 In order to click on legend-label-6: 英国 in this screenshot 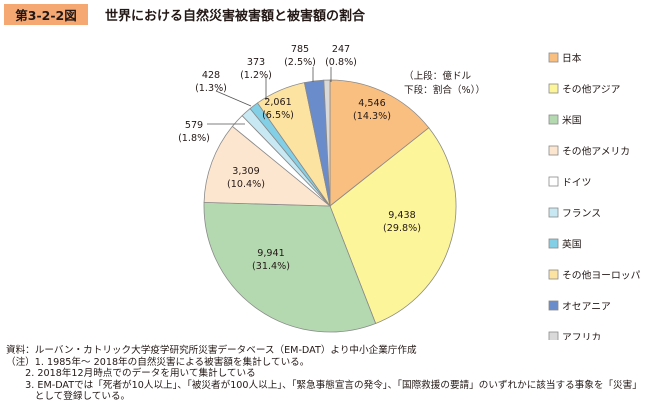, I will do `click(572, 244)`.